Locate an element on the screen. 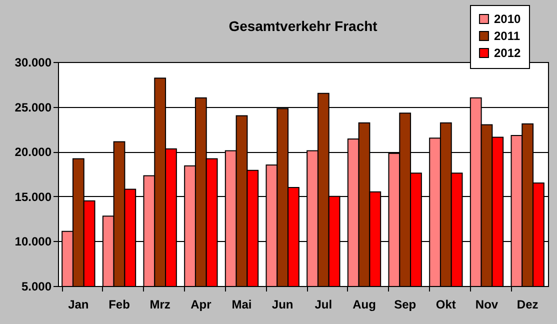  legend-label: 2010 is located at coordinates (508, 19).